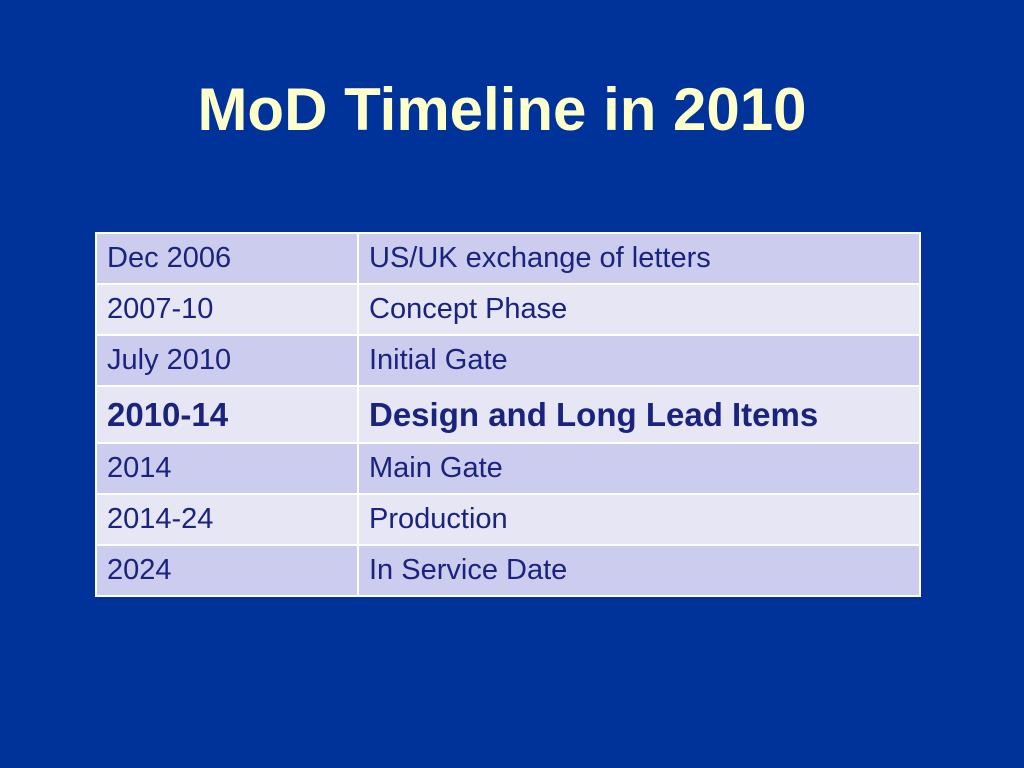 The width and height of the screenshot is (1024, 768). Describe the element at coordinates (227, 309) in the screenshot. I see `timeline-date: 2007-10` at that location.